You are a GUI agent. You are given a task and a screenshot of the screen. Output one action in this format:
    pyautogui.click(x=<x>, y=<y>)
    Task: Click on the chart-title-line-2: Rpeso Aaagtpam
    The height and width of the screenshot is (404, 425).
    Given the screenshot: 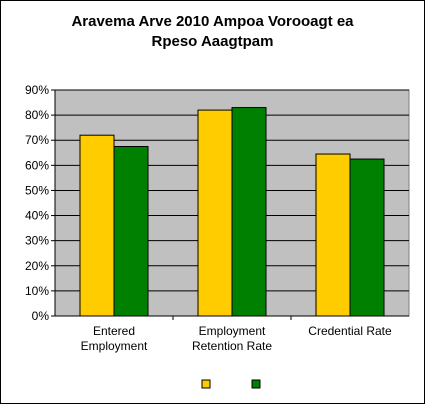 What is the action you would take?
    pyautogui.click(x=212, y=41)
    